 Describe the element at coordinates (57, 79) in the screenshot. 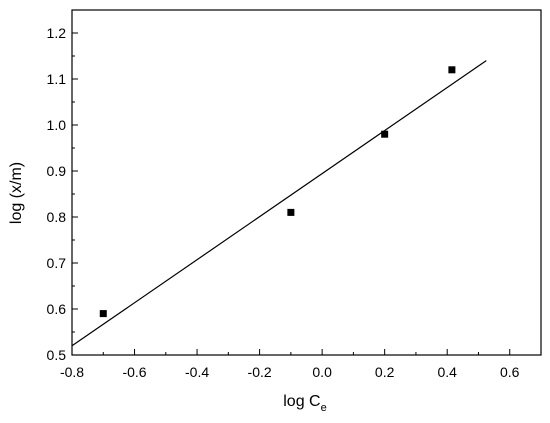

I see `y-tick-label: 1.1` at that location.